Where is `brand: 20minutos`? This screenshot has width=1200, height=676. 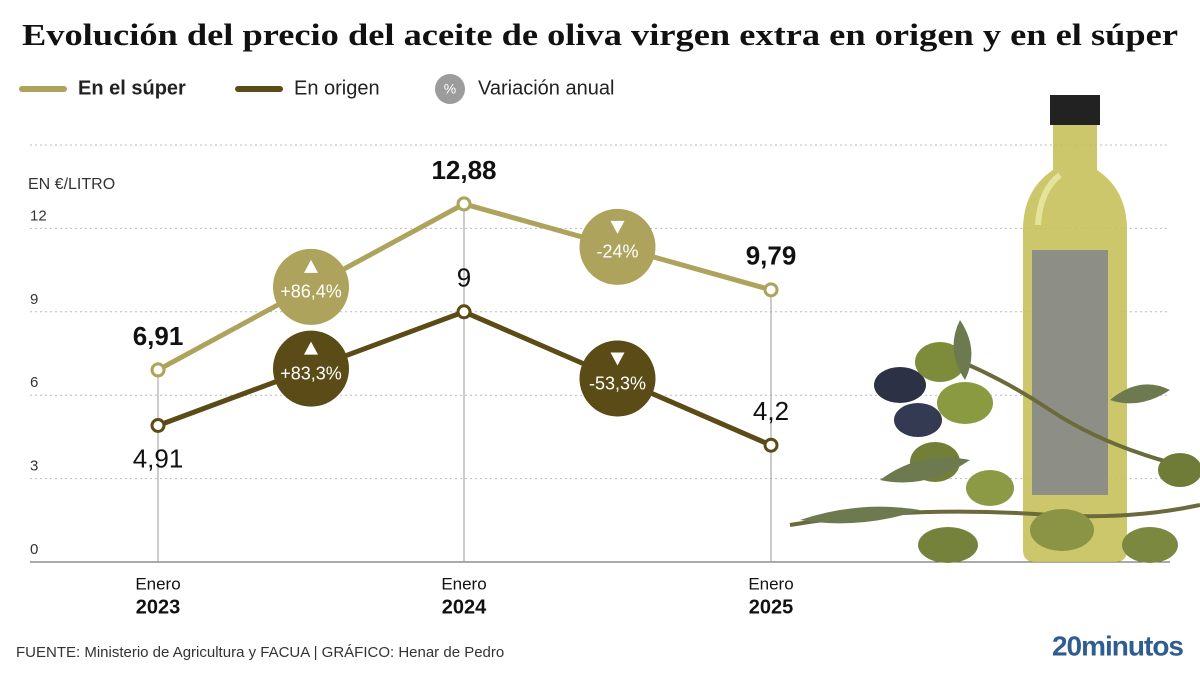 brand: 20minutos is located at coordinates (1117, 645).